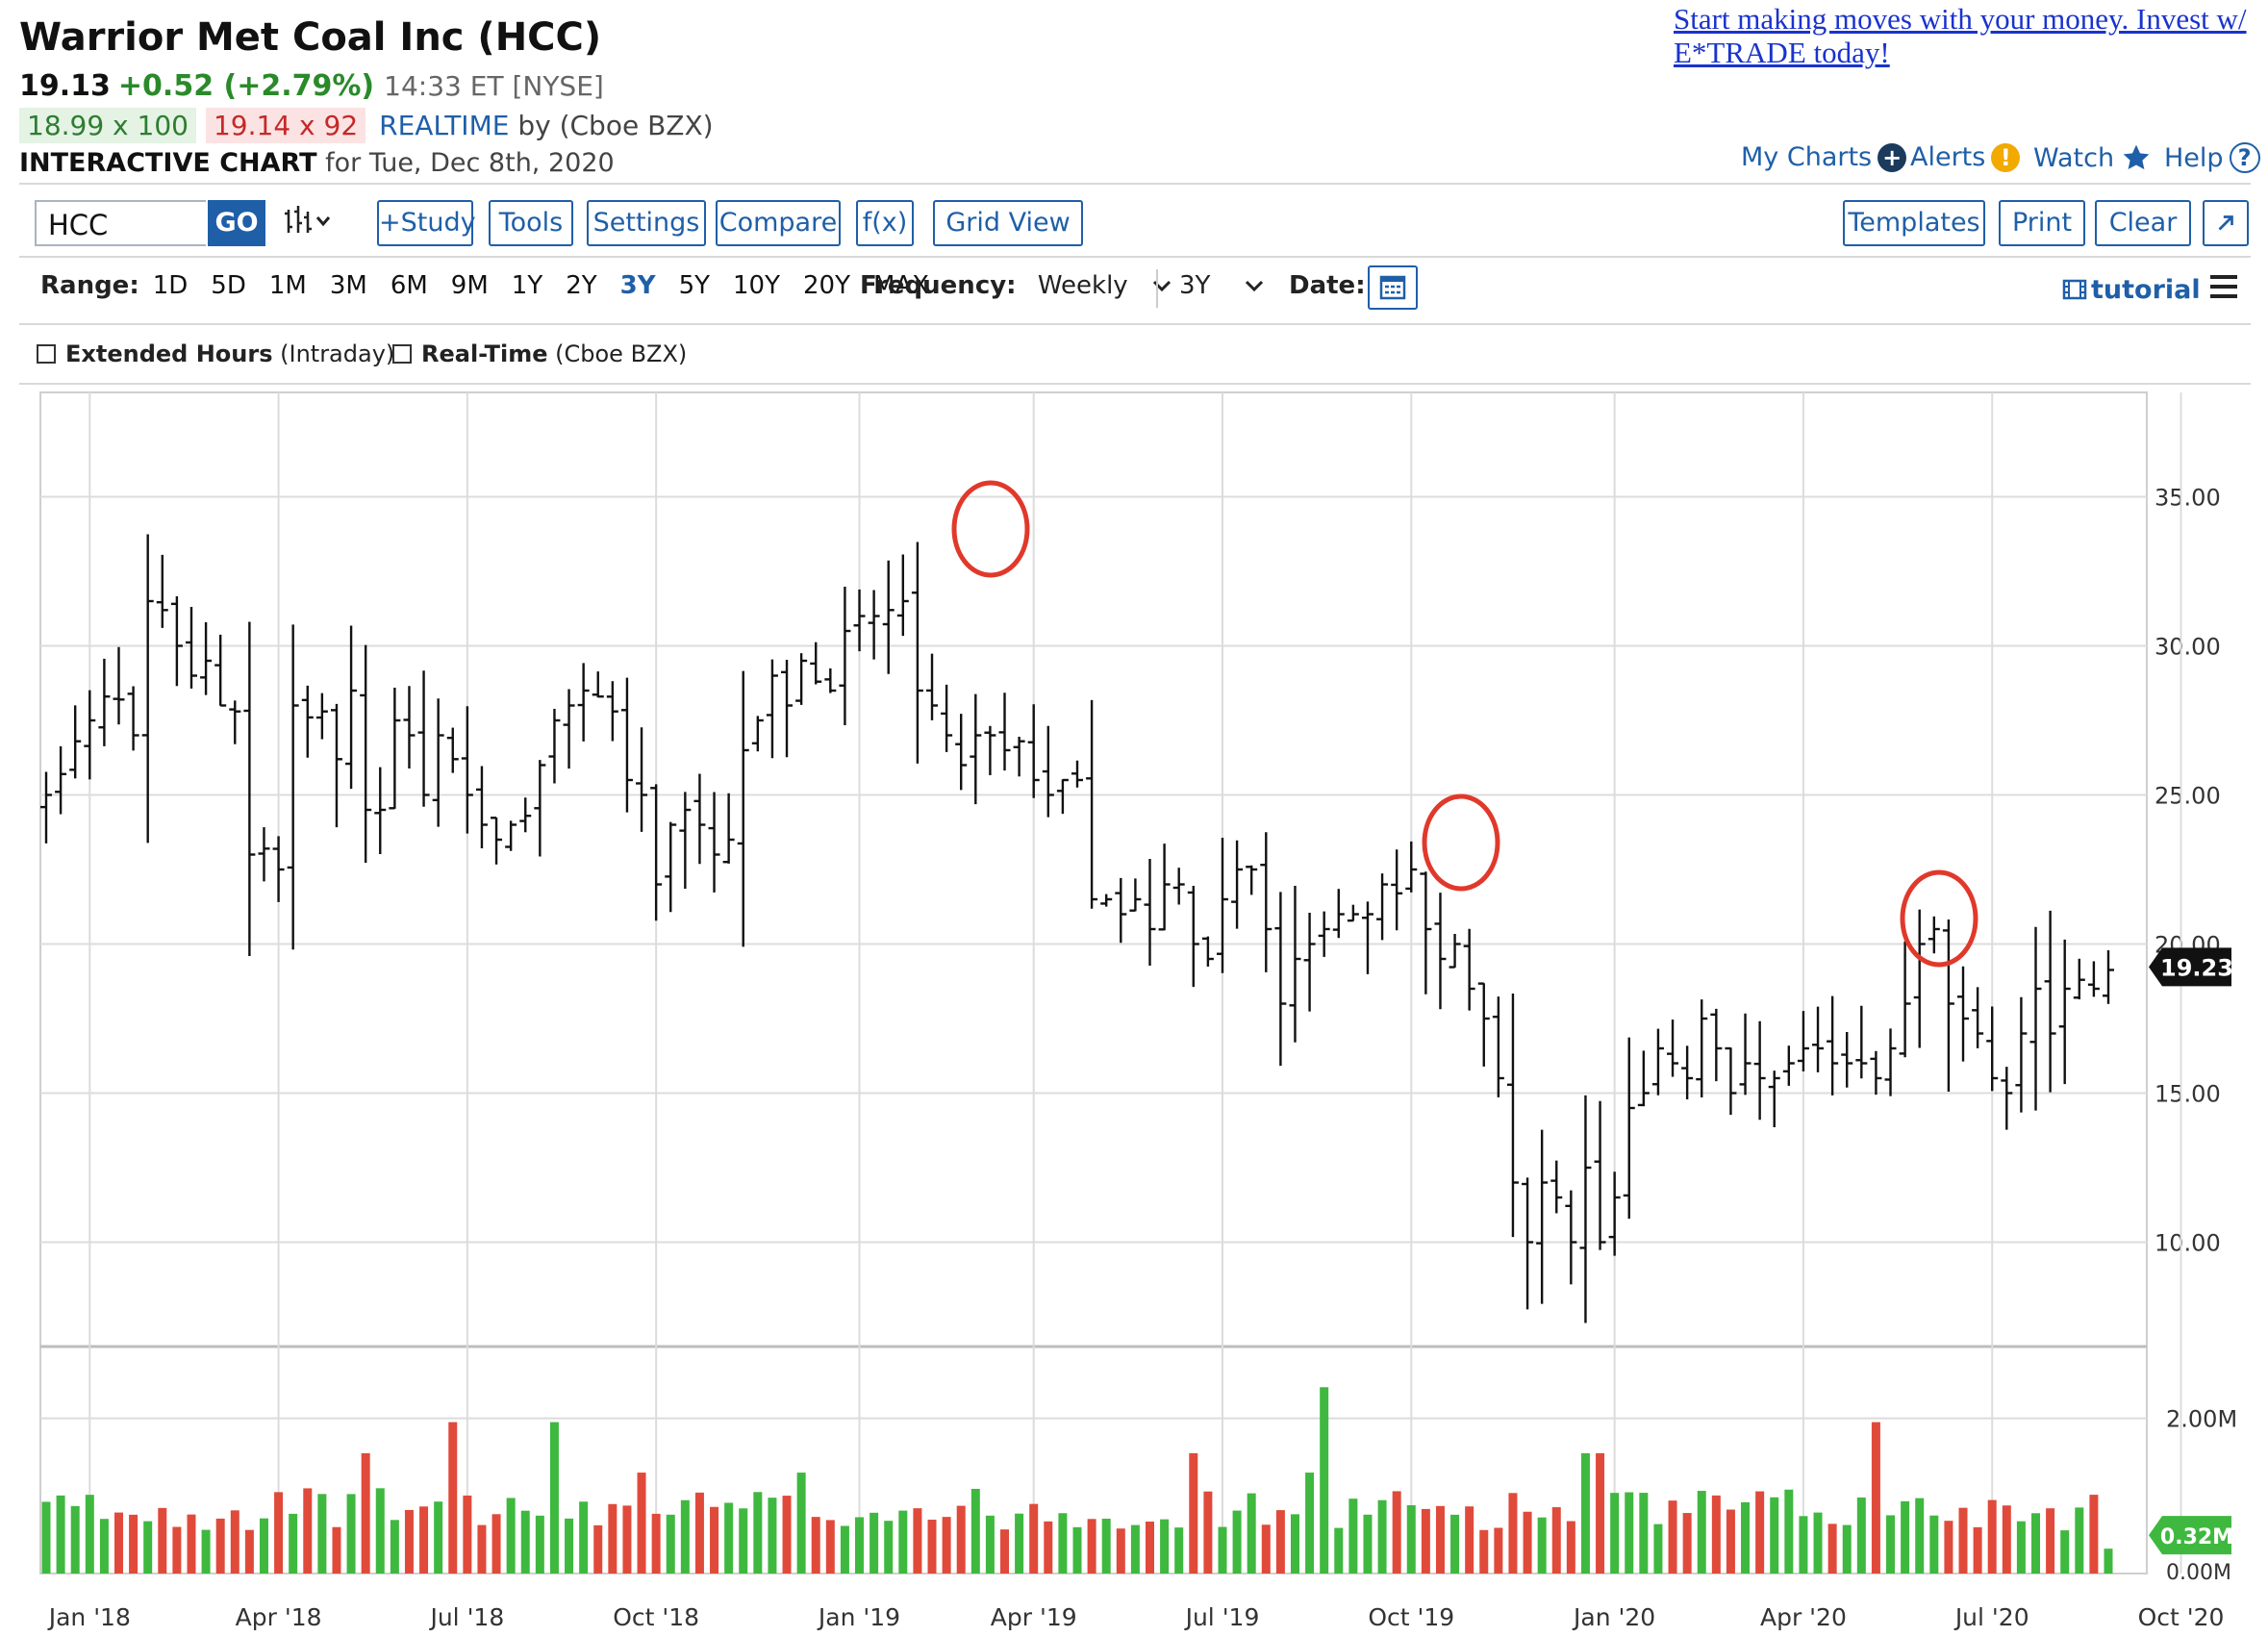  Describe the element at coordinates (1222, 285) in the screenshot. I see `period-selector: 3Y` at that location.